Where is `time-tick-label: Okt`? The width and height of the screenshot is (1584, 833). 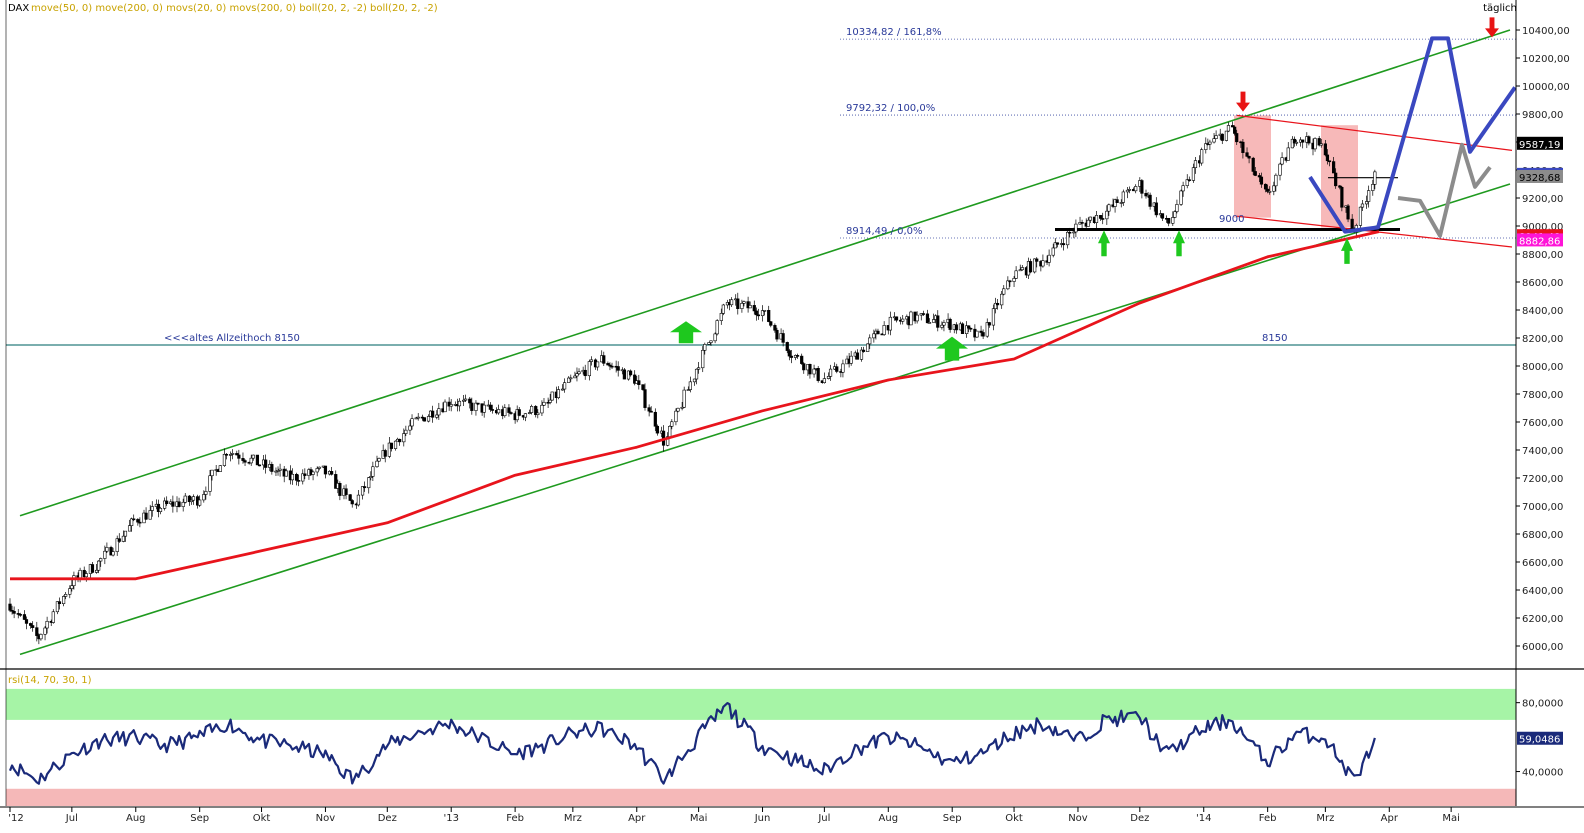 time-tick-label: Okt is located at coordinates (1014, 818).